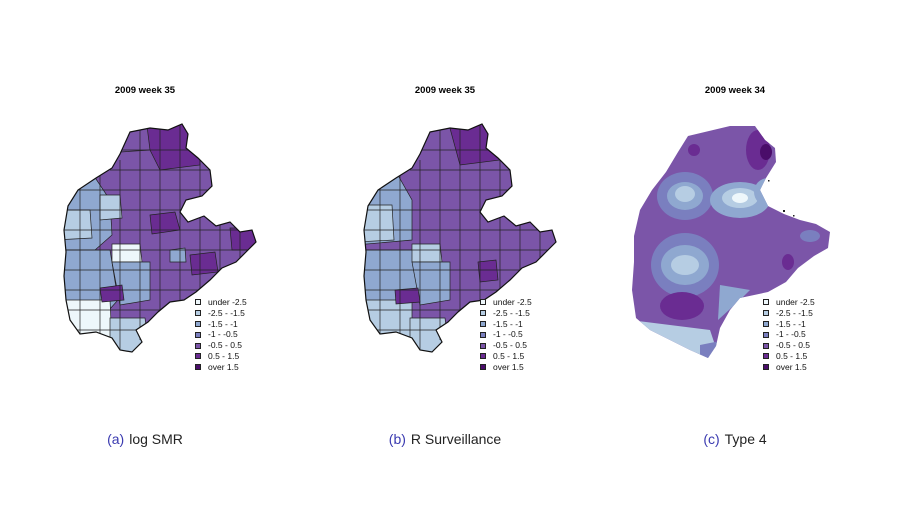  I want to click on smoothed-surface-map, so click(731, 242).